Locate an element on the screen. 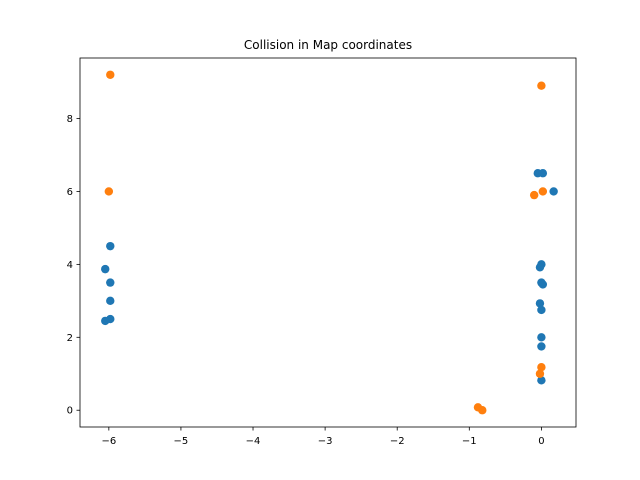 The image size is (640, 480). x-tick-label: −1 is located at coordinates (469, 441).